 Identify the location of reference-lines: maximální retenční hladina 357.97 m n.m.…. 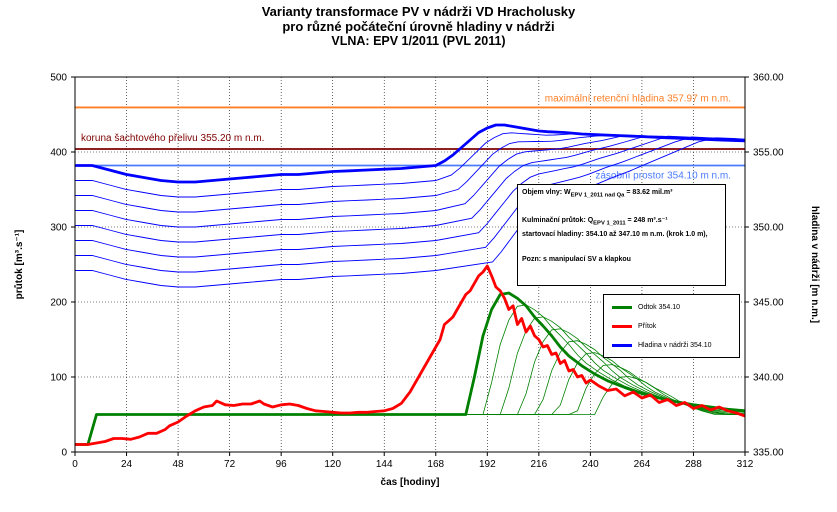
(410, 137).